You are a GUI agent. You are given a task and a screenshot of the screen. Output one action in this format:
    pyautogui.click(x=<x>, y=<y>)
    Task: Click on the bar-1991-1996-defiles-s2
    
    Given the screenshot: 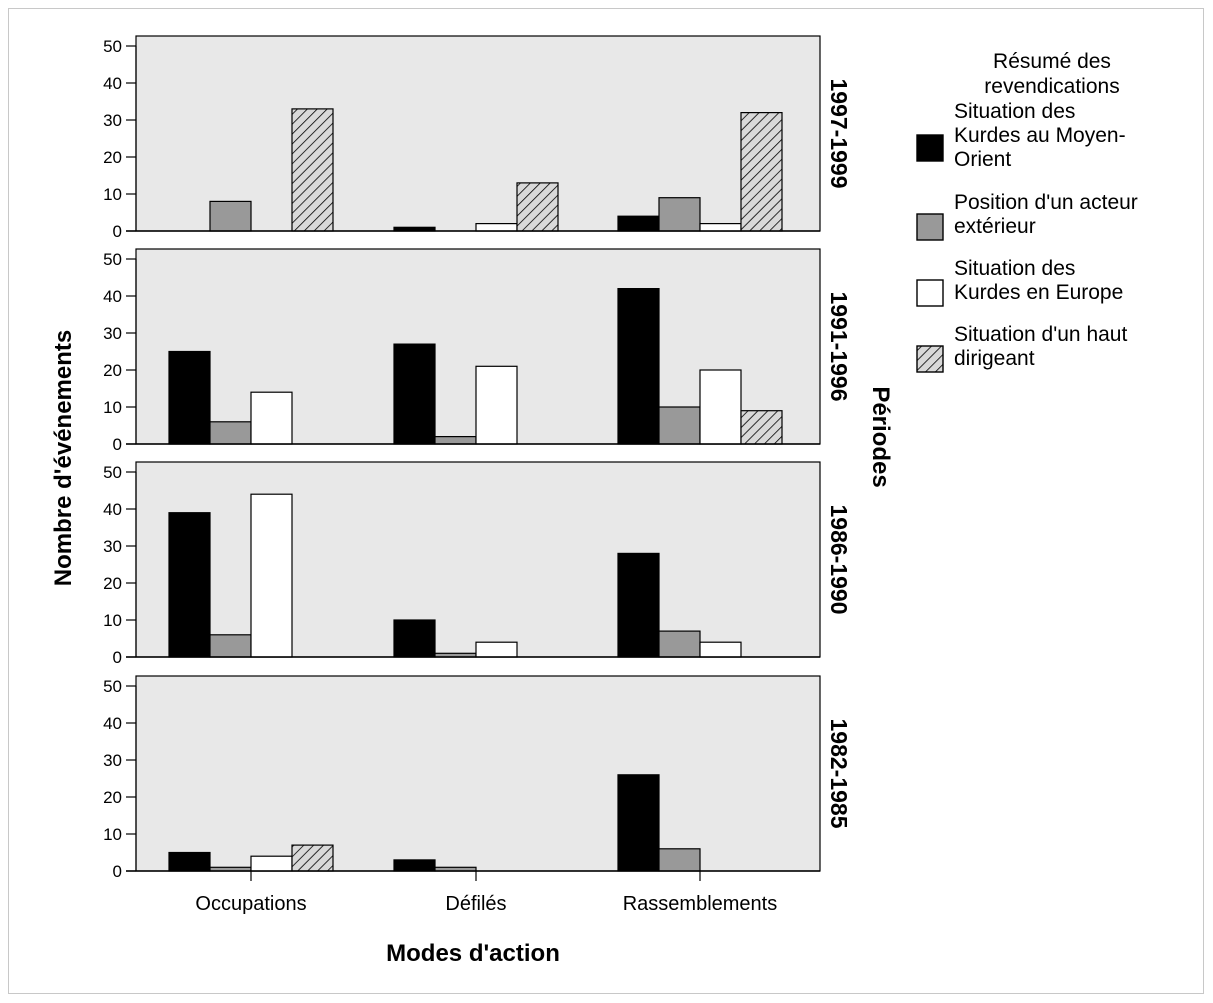 What is the action you would take?
    pyautogui.click(x=455, y=440)
    